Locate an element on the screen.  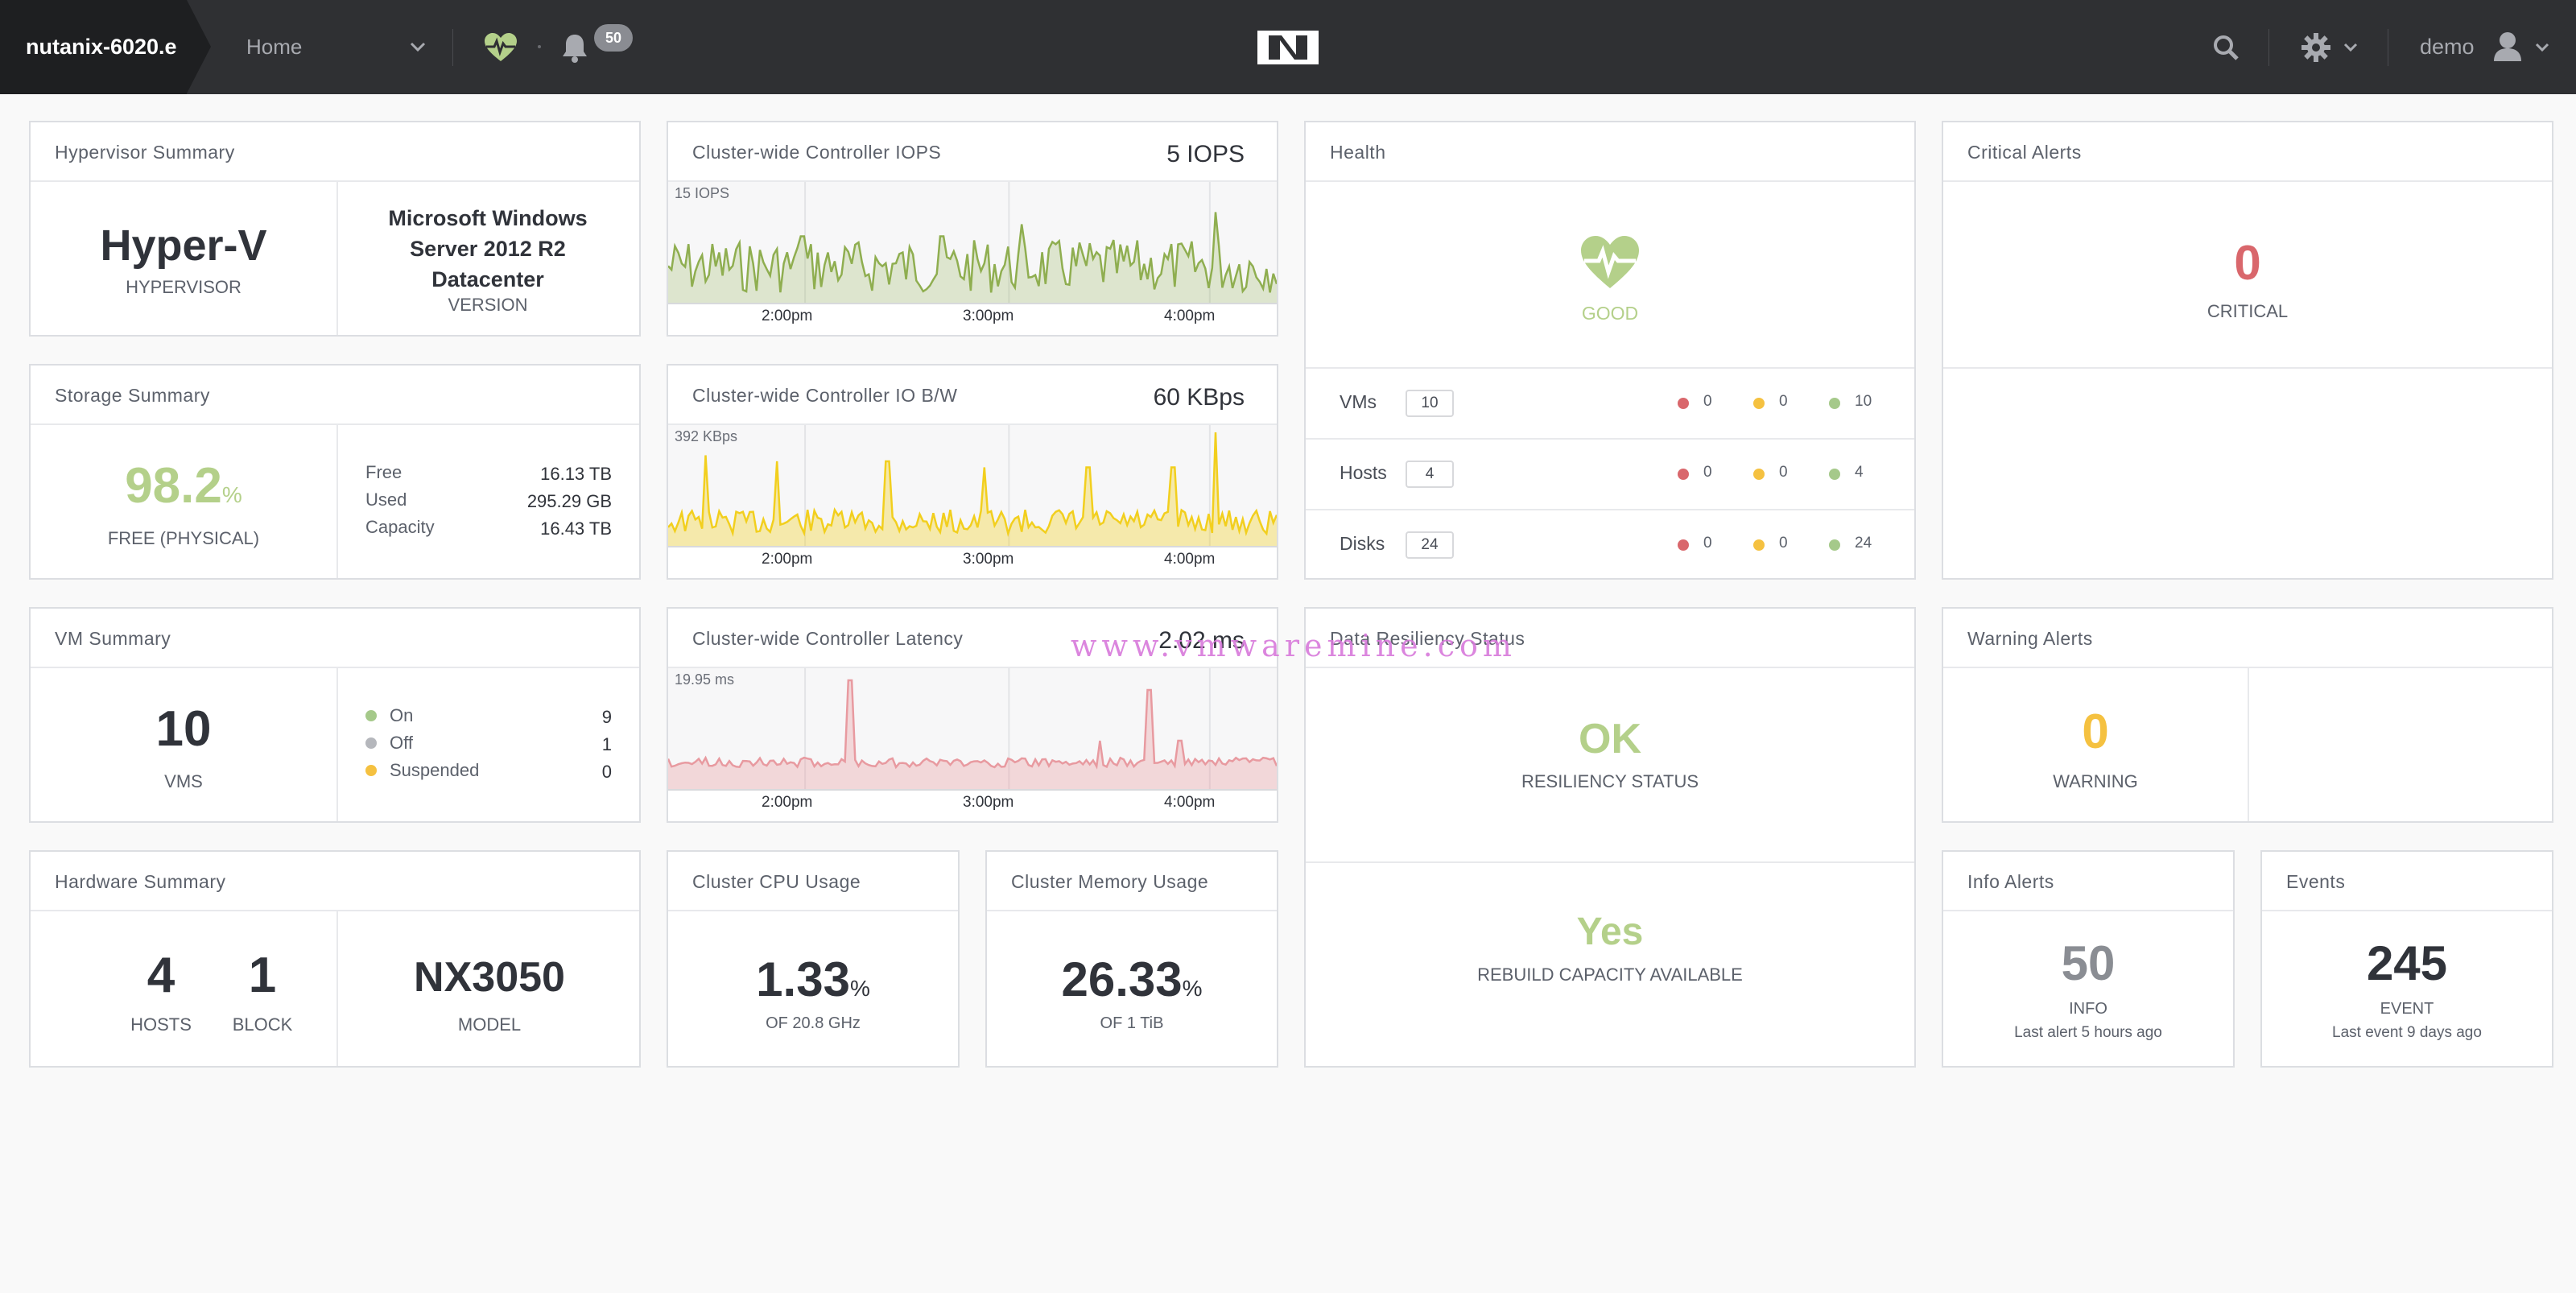
widget-title: Events is located at coordinates (2407, 881).